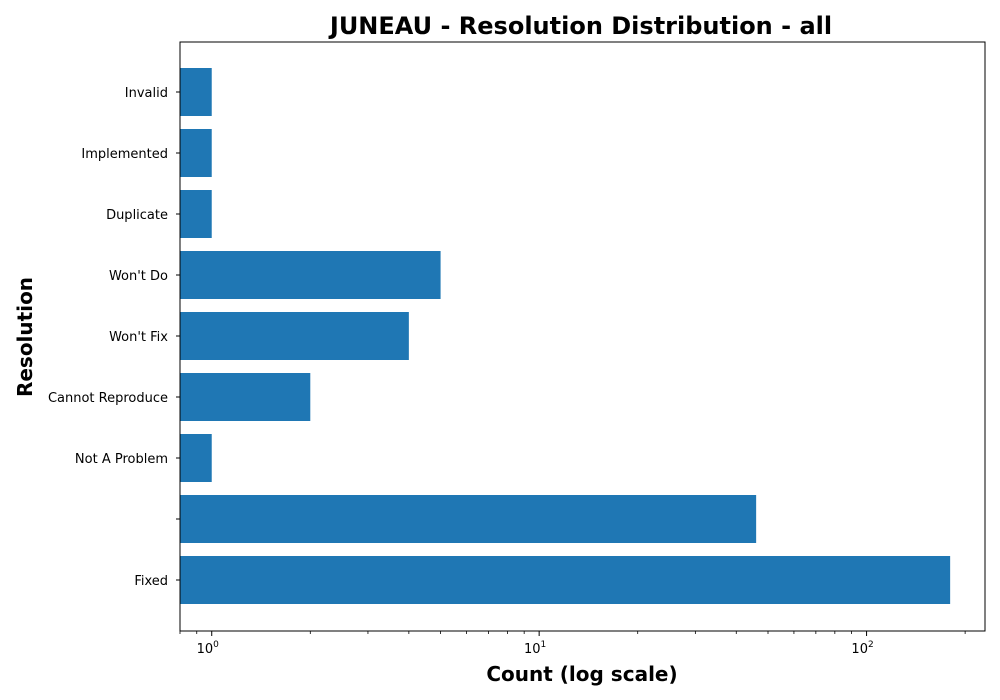  What do you see at coordinates (294, 336) in the screenshot?
I see `bar-won-t-fix` at bounding box center [294, 336].